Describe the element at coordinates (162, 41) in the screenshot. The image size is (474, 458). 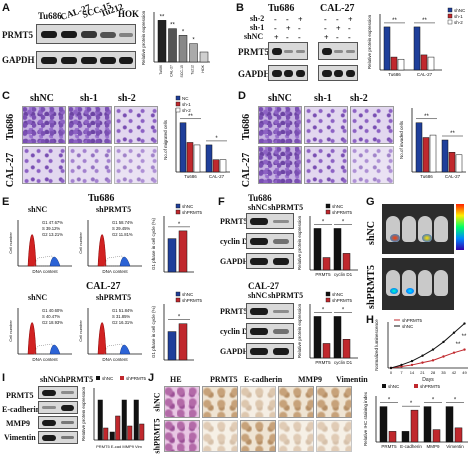
I see `panel-a-bar-tu686` at that location.